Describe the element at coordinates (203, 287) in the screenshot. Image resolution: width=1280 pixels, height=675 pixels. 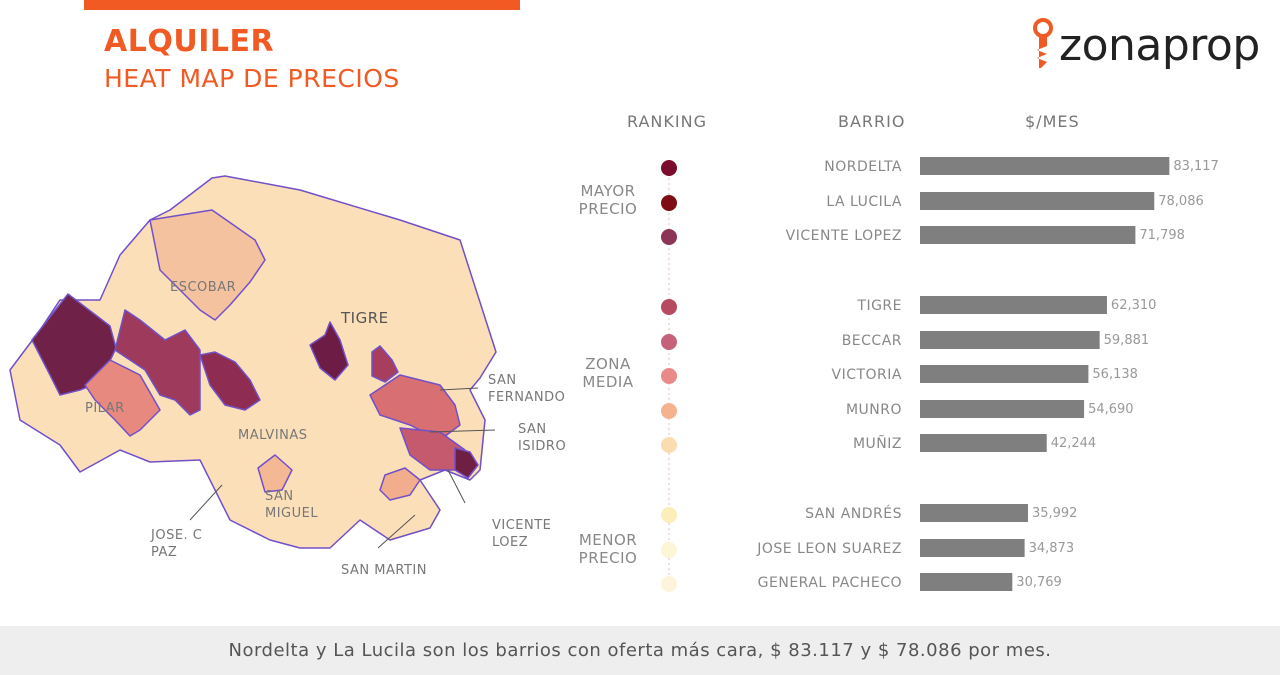
I see `map-label-escobar: ESCOBAR` at that location.